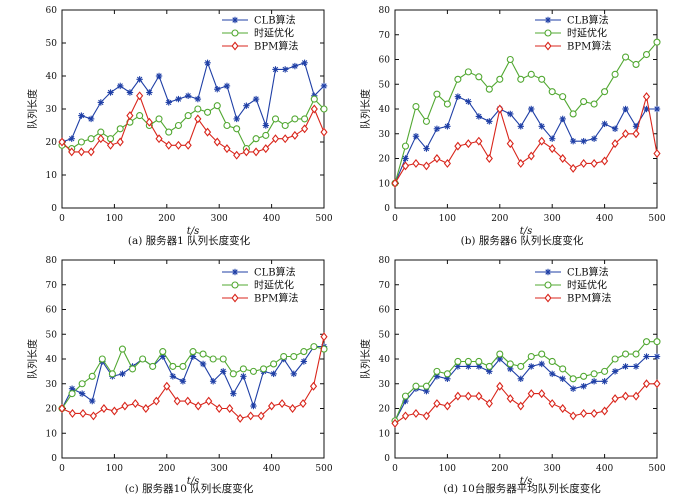 This screenshot has width=681, height=500. I want to click on panel-caption: (a) 服务器1 队列长度变化, so click(189, 240).